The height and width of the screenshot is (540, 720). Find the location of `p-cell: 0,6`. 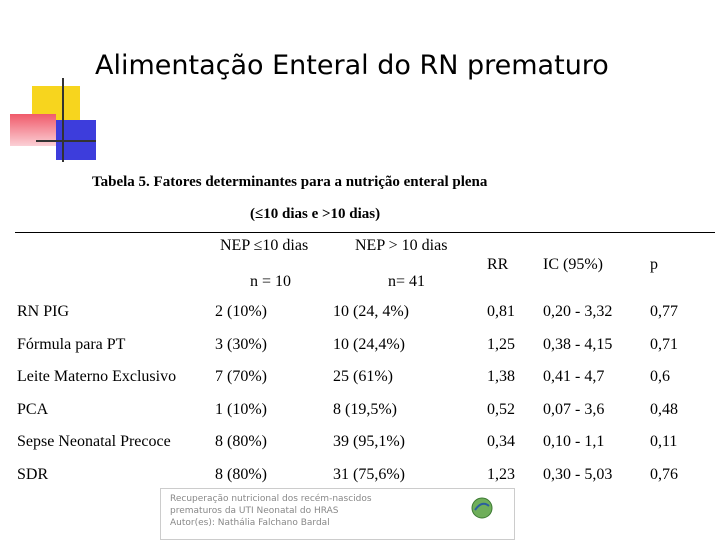

p-cell: 0,6 is located at coordinates (660, 376).